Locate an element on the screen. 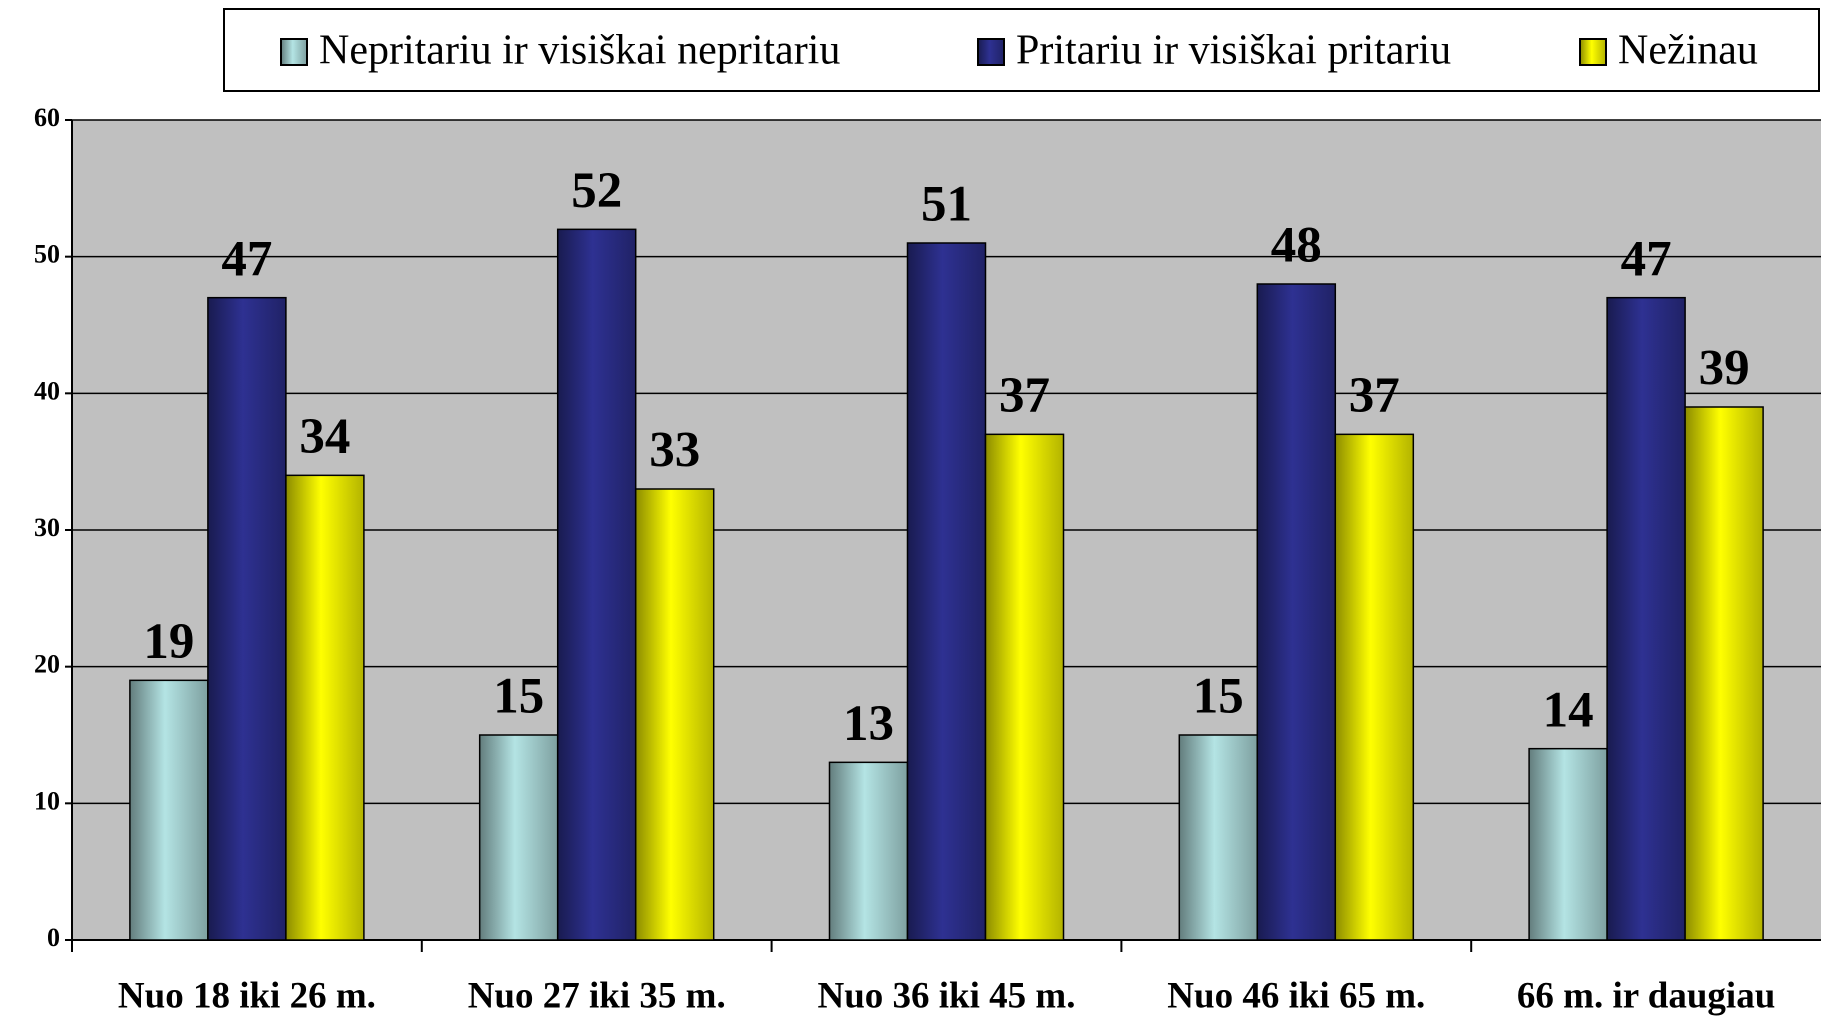  y-tick-label: 0 is located at coordinates (53, 937).